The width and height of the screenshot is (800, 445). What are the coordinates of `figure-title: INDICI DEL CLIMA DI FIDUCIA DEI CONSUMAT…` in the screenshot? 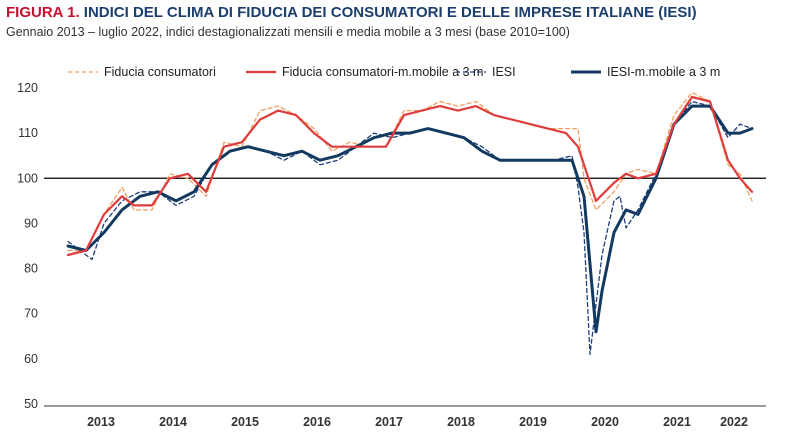 It's located at (390, 12).